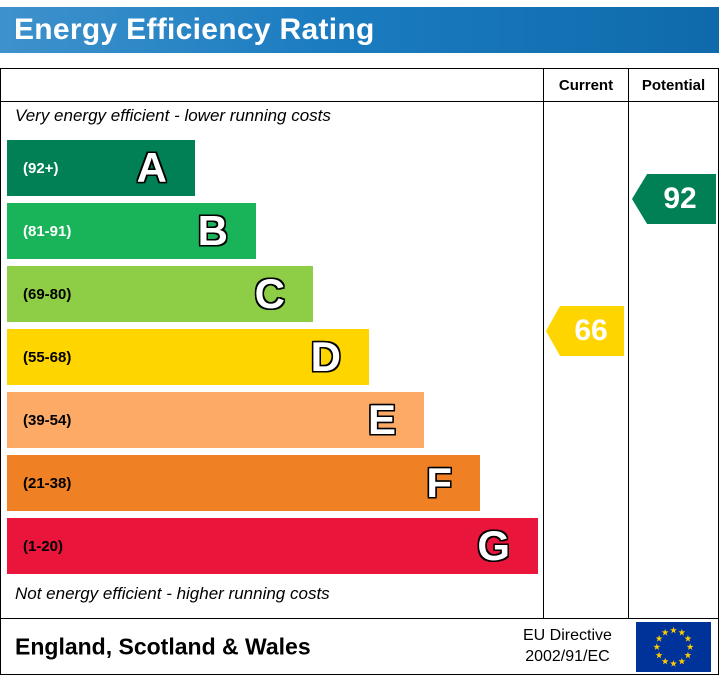  What do you see at coordinates (493, 545) in the screenshot?
I see `band-letter: G` at bounding box center [493, 545].